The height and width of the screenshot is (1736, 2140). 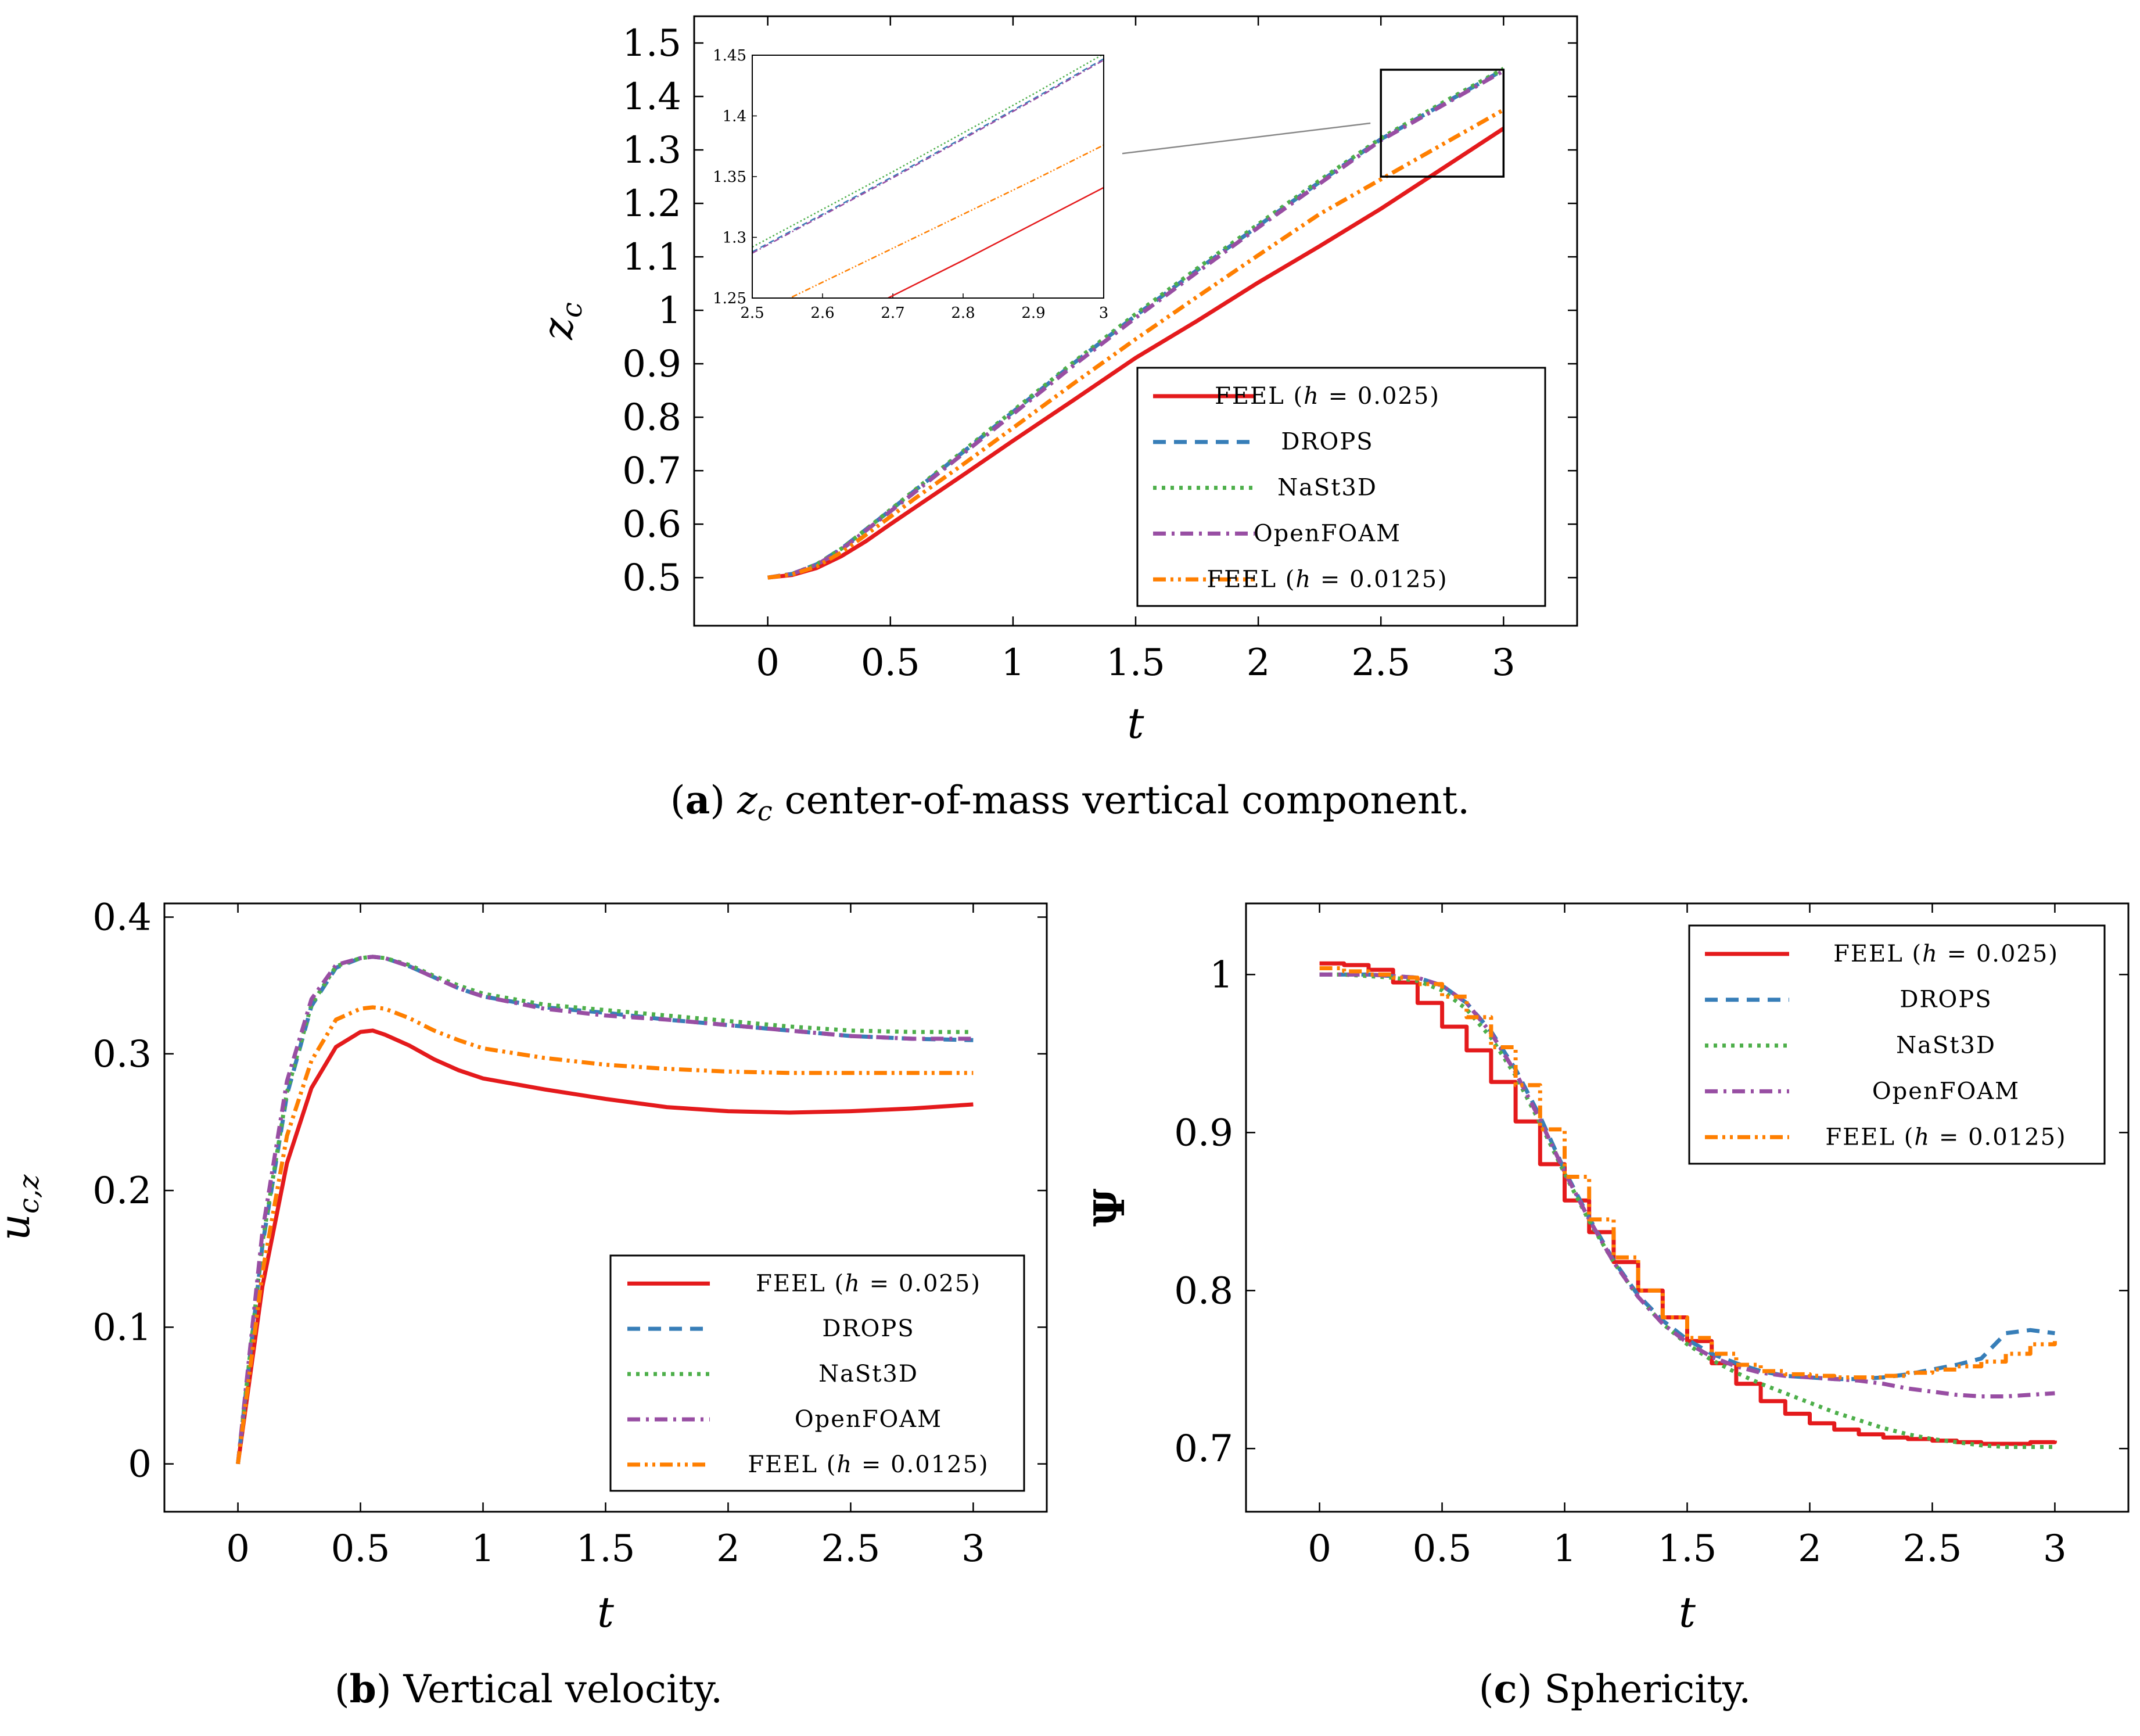 I want to click on caption-b: (b) Vertical velocity., so click(x=529, y=1689).